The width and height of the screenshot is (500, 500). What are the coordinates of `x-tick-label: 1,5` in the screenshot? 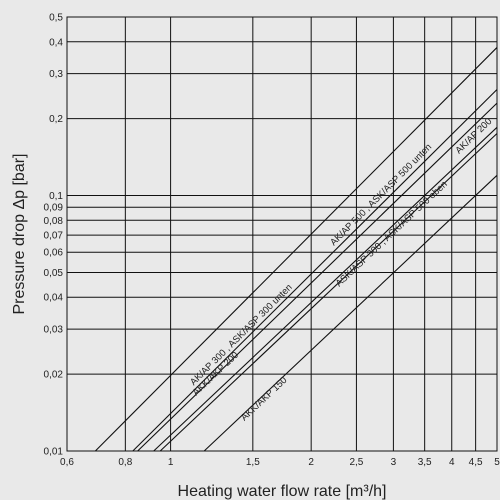 It's located at (253, 462).